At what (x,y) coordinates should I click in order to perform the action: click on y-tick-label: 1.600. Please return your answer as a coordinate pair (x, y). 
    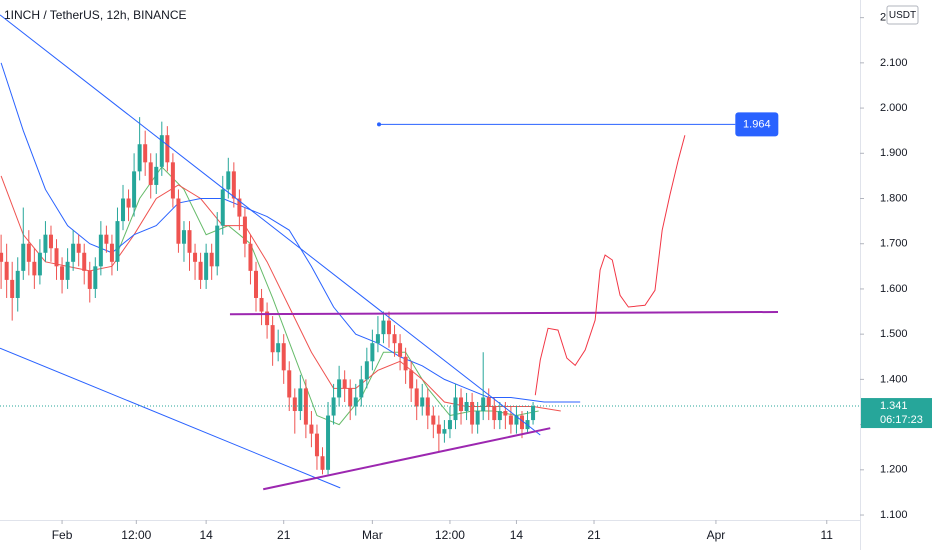
    Looking at the image, I should click on (894, 289).